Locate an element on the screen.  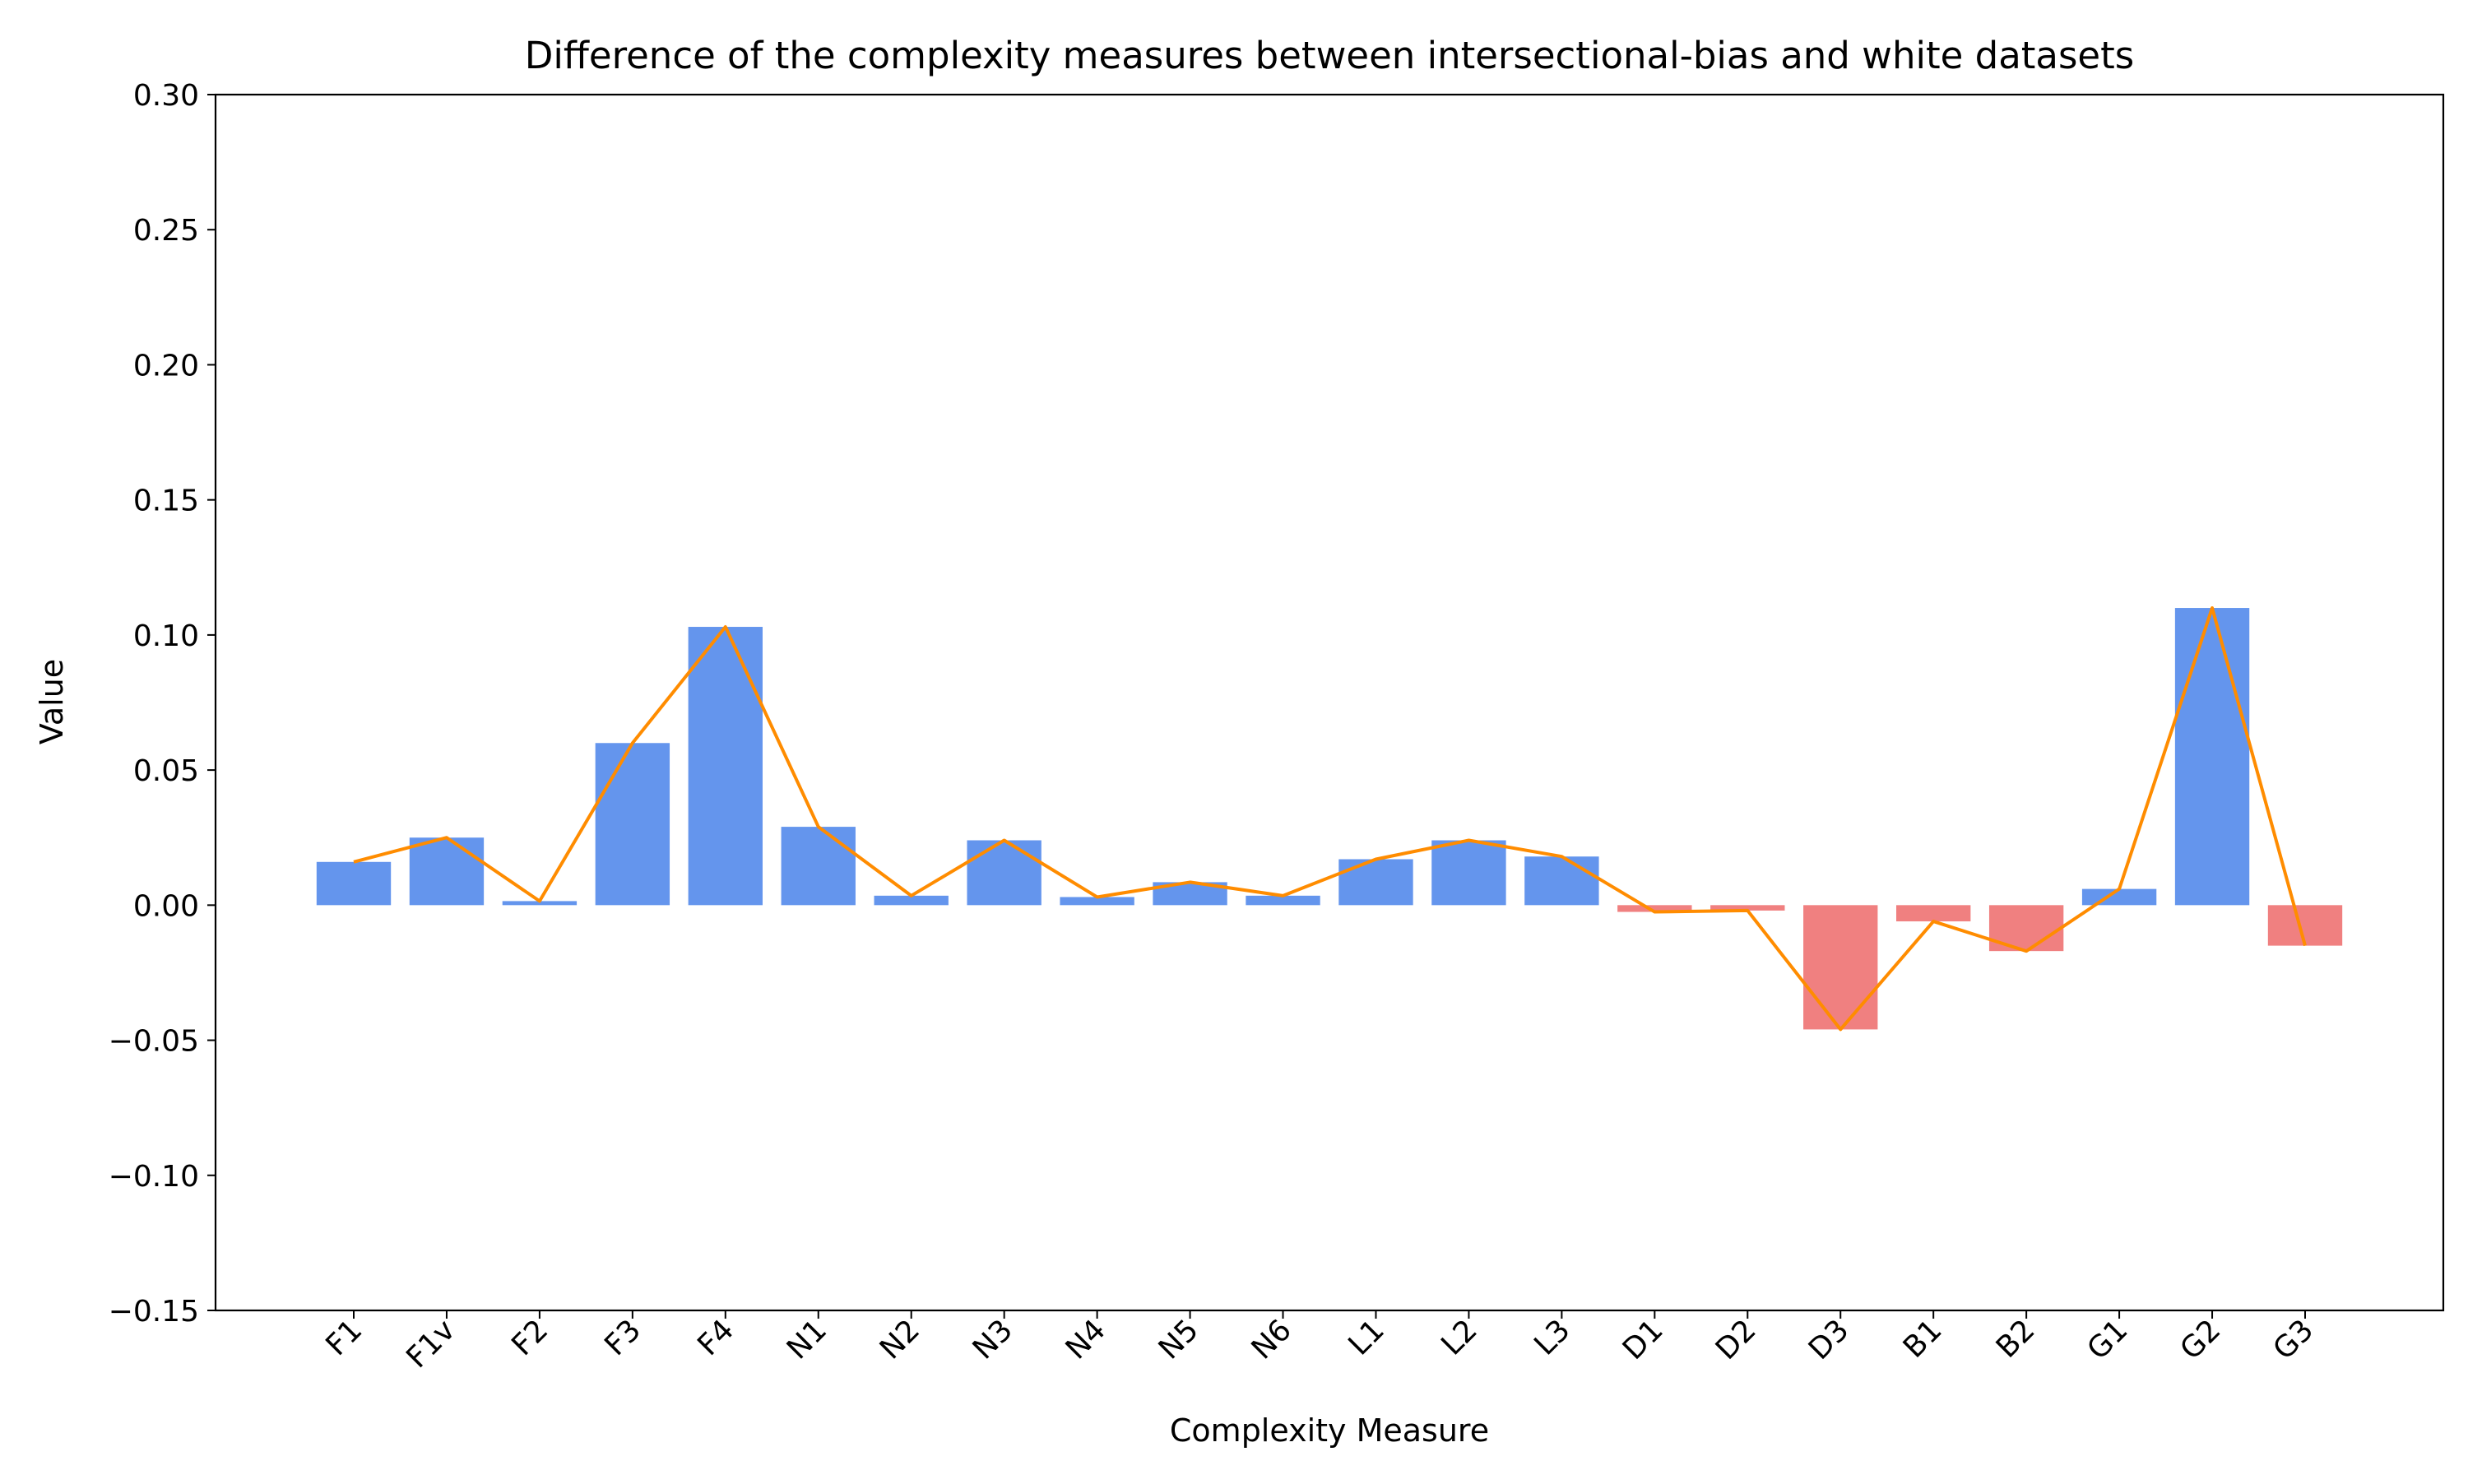
bar-f1v is located at coordinates (447, 871).